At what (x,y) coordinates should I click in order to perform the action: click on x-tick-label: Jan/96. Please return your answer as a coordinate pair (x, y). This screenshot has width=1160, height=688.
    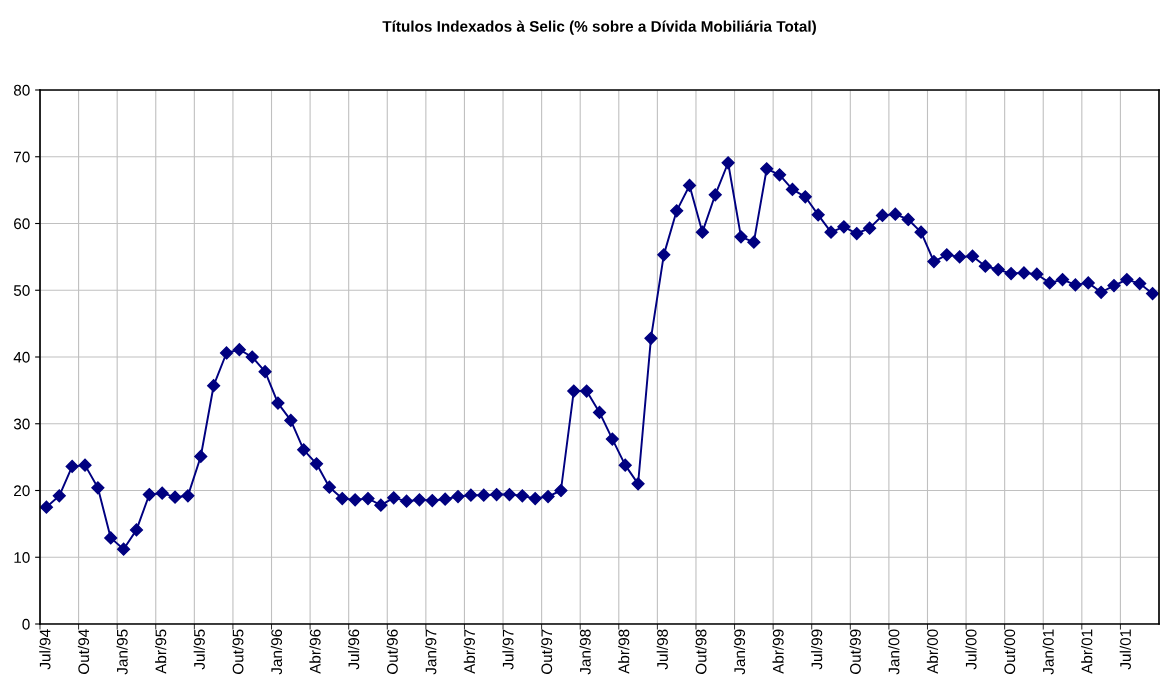
    Looking at the image, I should click on (276, 652).